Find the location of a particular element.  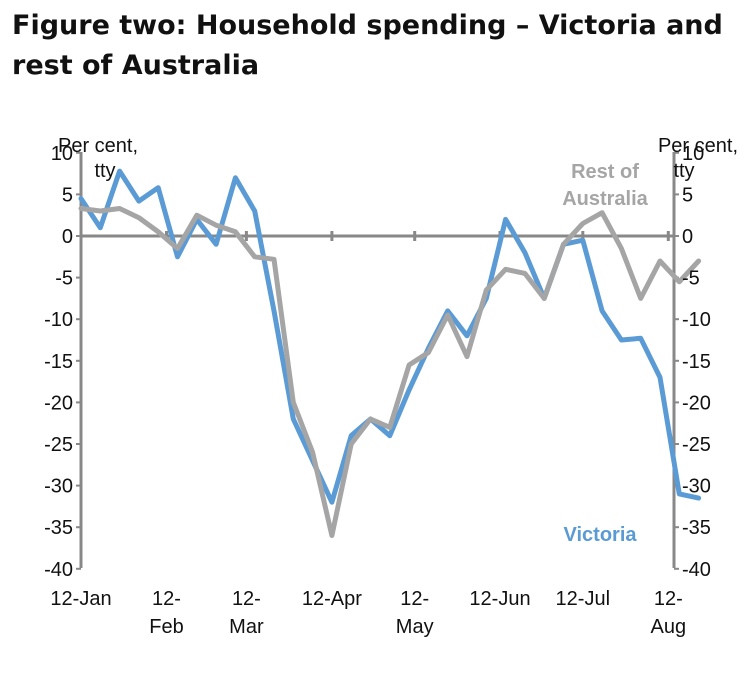

left-y-tick-label: -40 is located at coordinates (58, 570).